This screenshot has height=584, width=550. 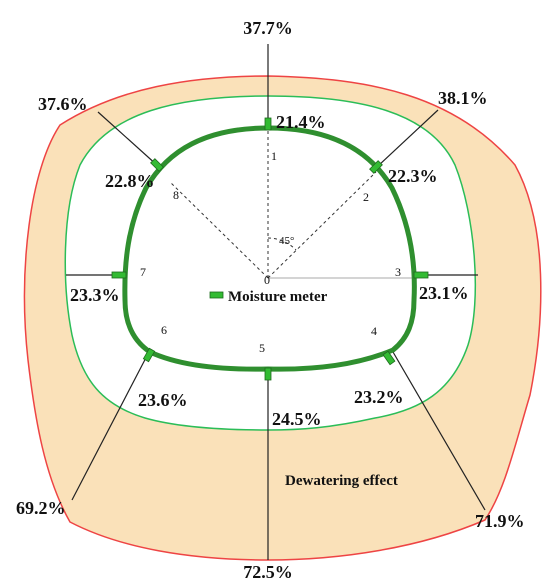 What do you see at coordinates (341, 481) in the screenshot?
I see `dewatering-effect-label: Dewatering effect` at bounding box center [341, 481].